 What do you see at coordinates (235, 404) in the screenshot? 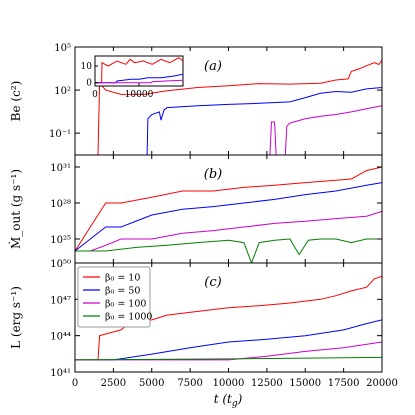
I see `x-label-sub: g` at bounding box center [235, 404].